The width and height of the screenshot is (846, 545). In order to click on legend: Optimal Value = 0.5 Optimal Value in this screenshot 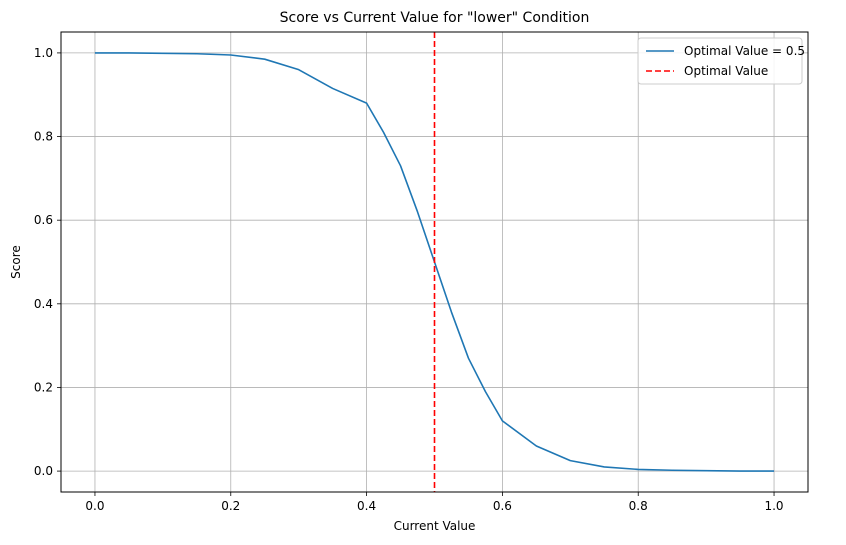, I will do `click(721, 61)`.